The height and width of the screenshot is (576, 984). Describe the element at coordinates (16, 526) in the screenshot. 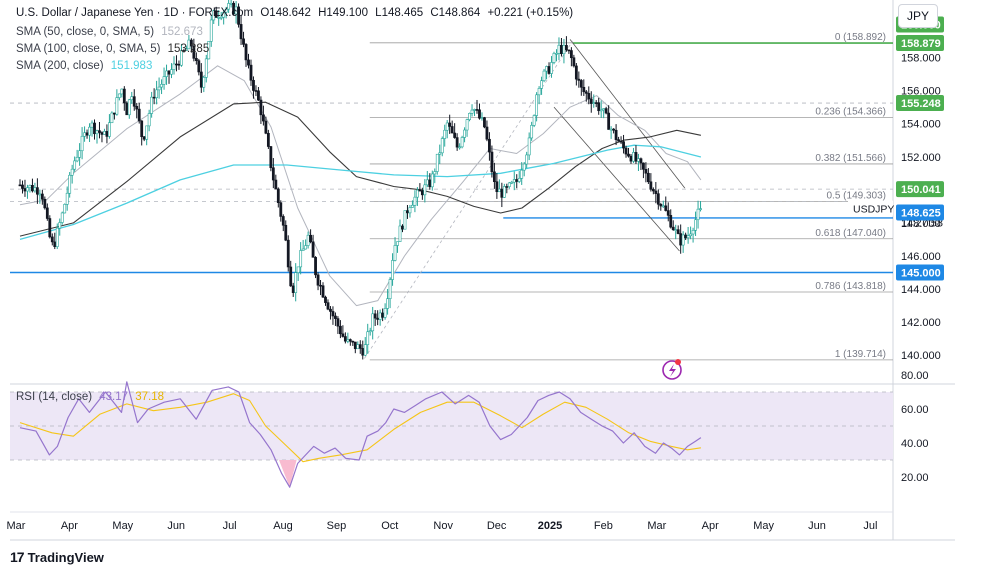

I see `time-tick-label: Mar` at that location.